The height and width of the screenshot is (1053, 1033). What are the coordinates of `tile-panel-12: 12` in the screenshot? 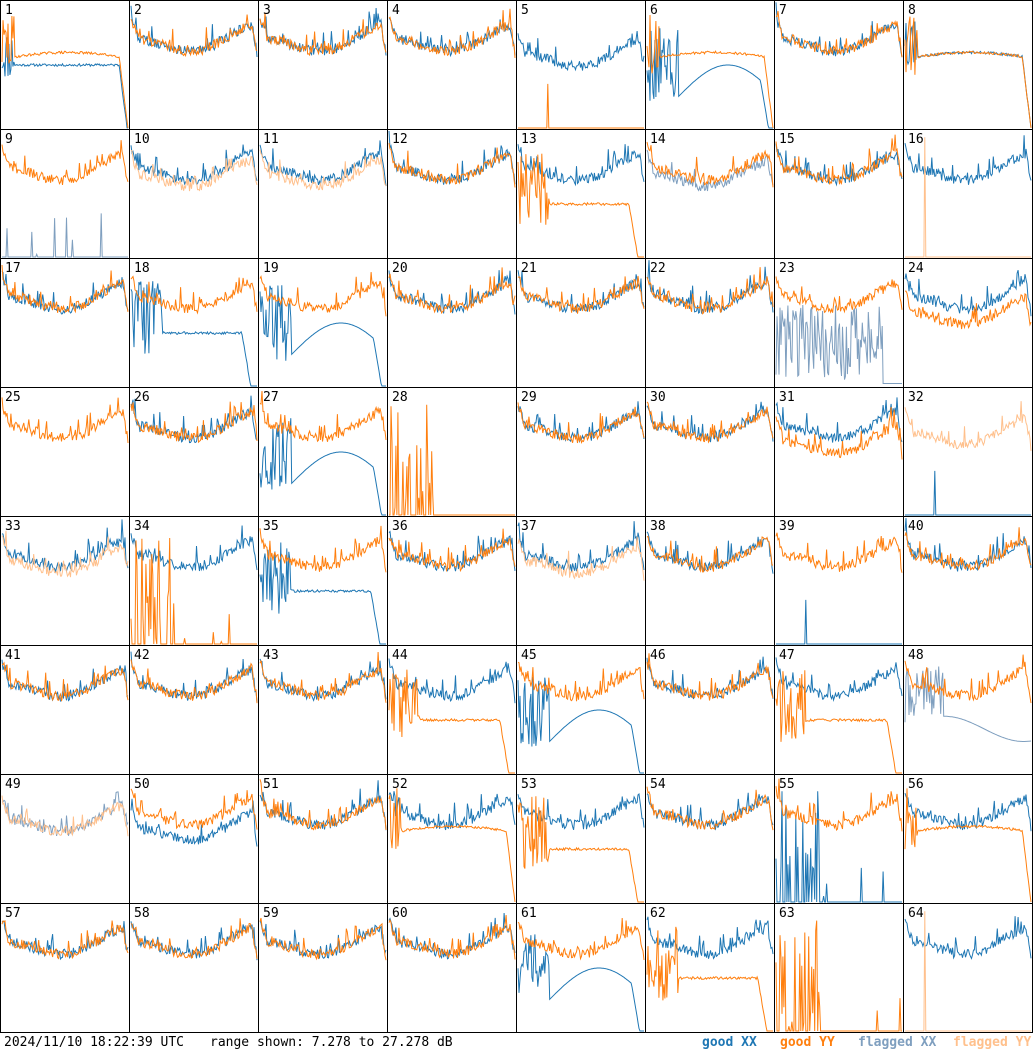 It's located at (452, 194).